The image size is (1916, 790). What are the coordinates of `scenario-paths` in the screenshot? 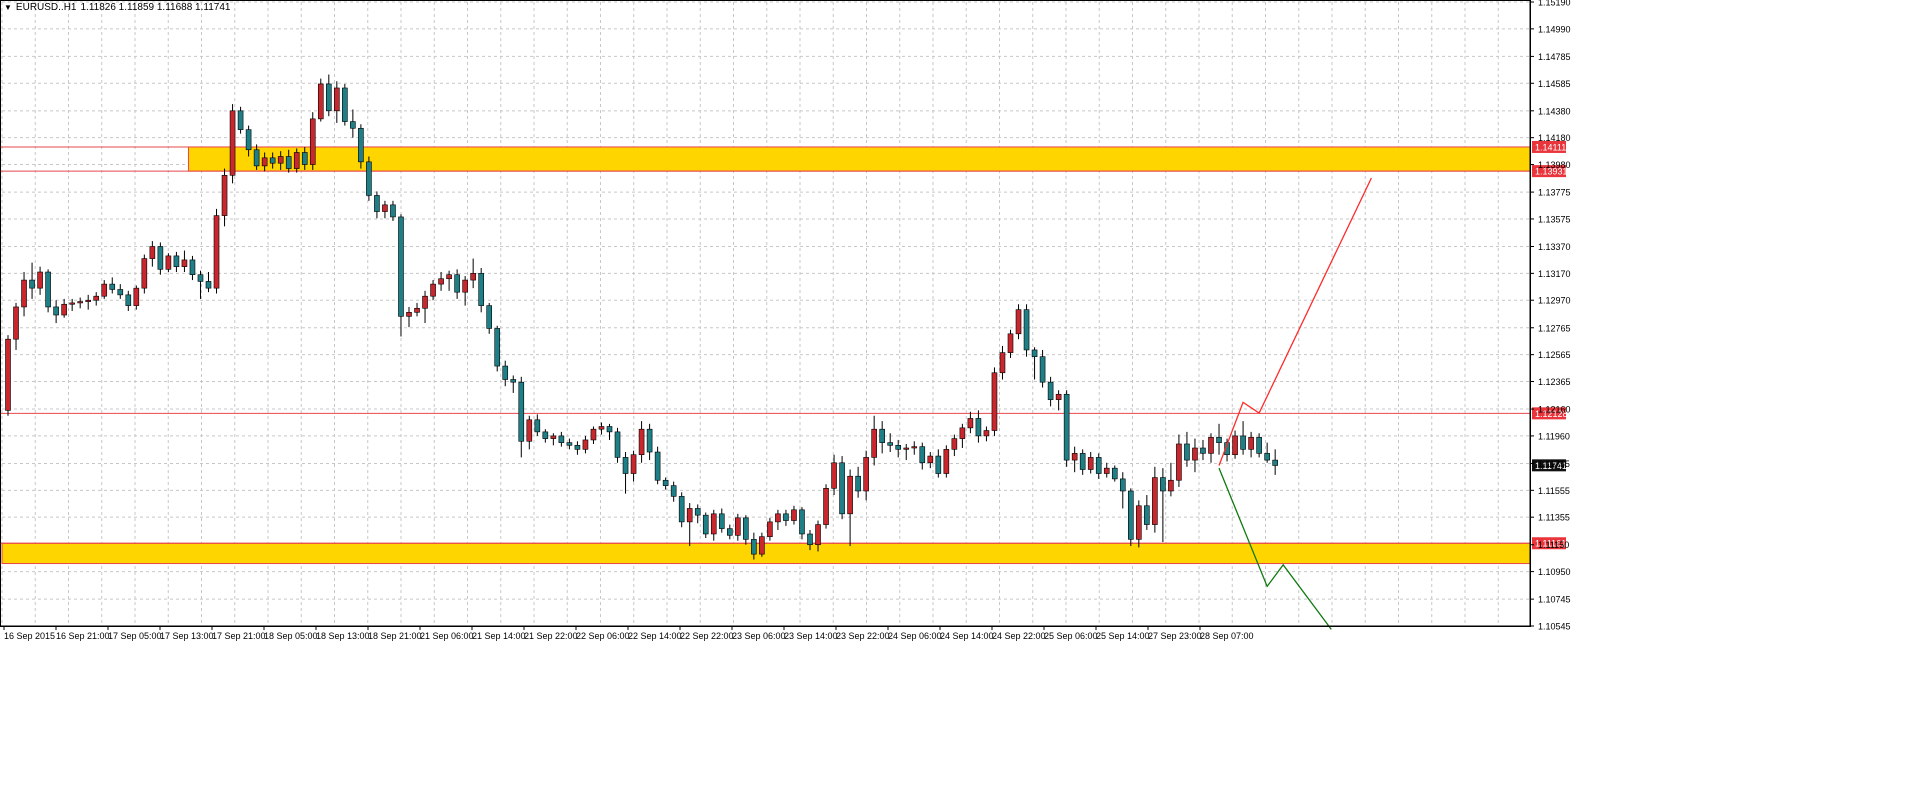 It's located at (1295, 403).